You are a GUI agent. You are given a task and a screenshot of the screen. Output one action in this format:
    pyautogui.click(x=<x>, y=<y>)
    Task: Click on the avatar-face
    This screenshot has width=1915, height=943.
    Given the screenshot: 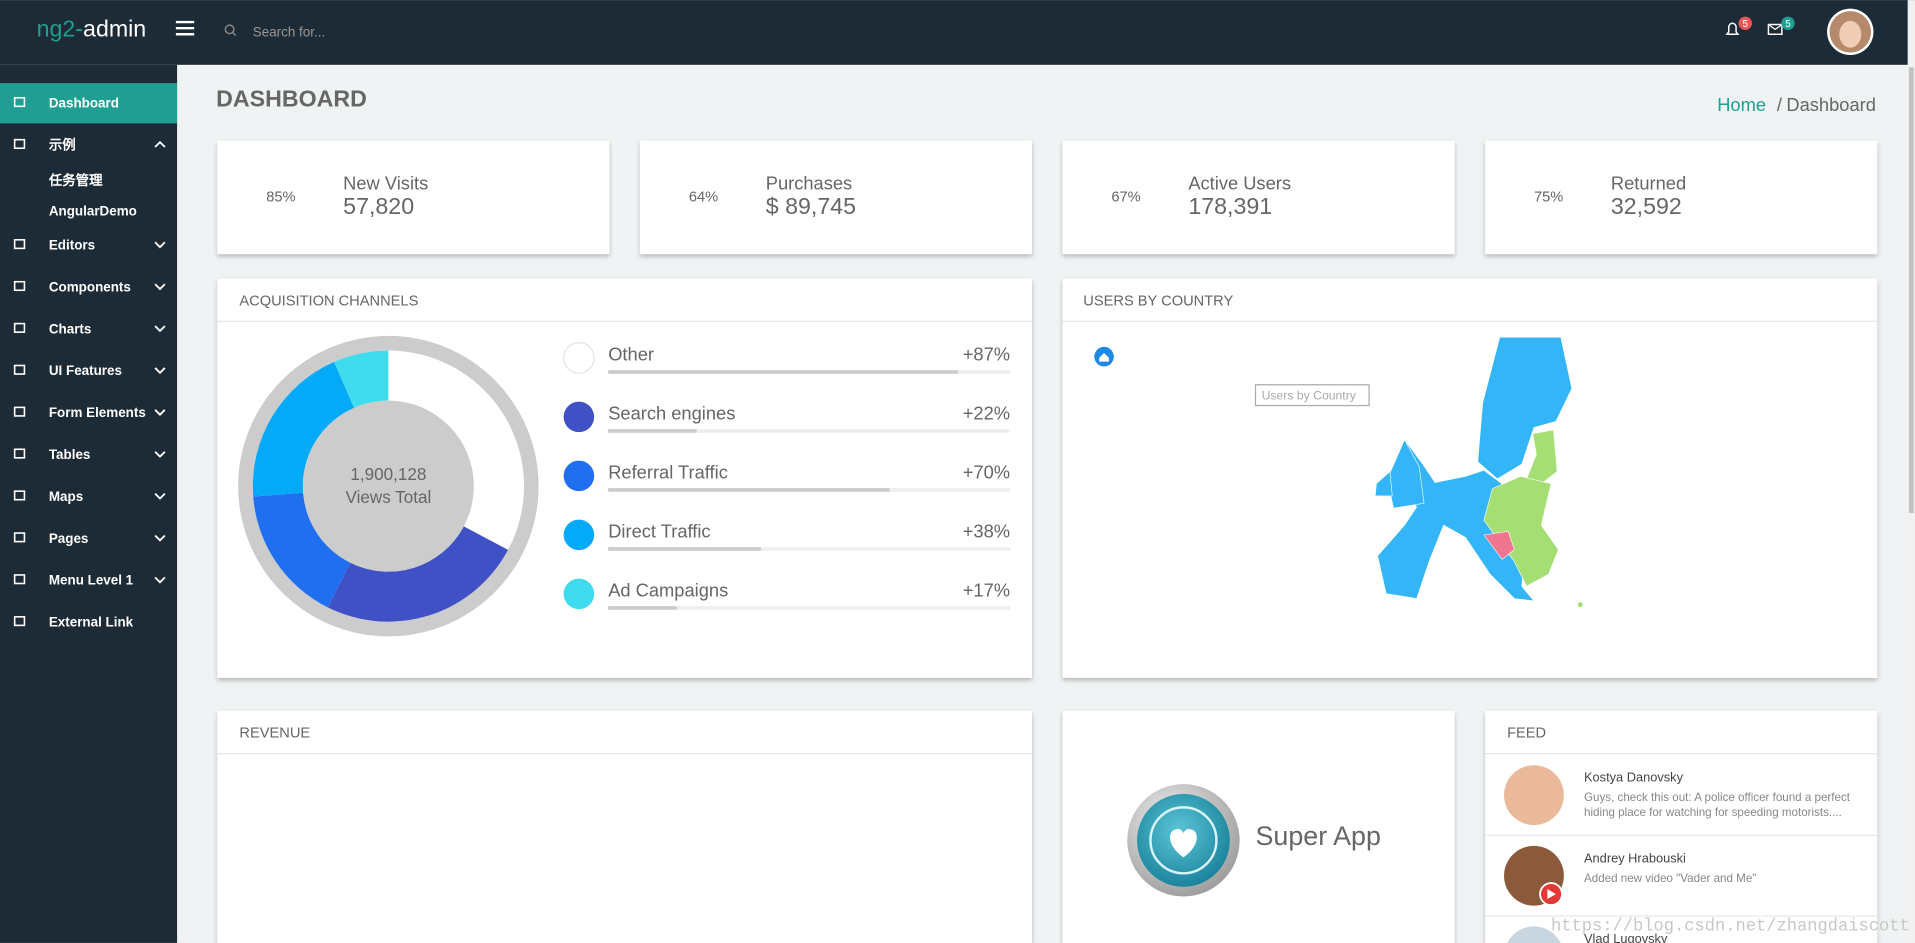 What is the action you would take?
    pyautogui.click(x=1850, y=34)
    